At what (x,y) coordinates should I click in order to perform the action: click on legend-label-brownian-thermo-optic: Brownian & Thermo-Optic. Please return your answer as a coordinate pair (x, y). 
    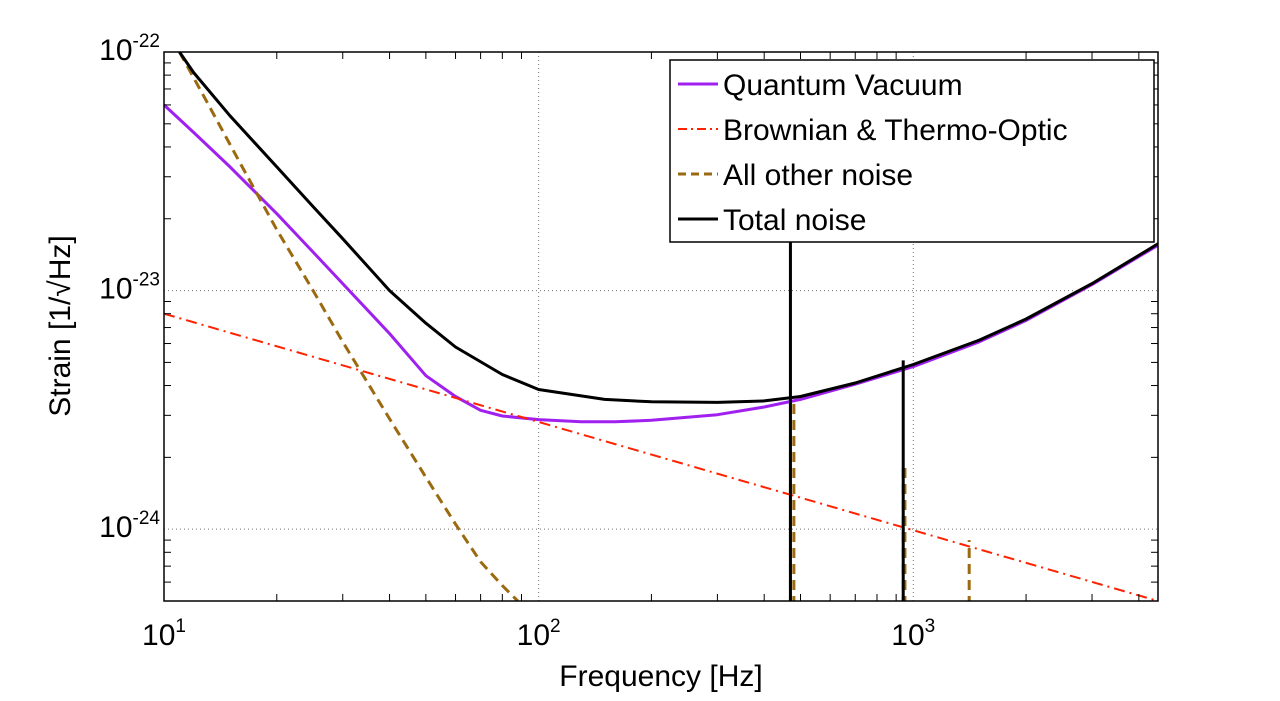
    Looking at the image, I should click on (895, 130).